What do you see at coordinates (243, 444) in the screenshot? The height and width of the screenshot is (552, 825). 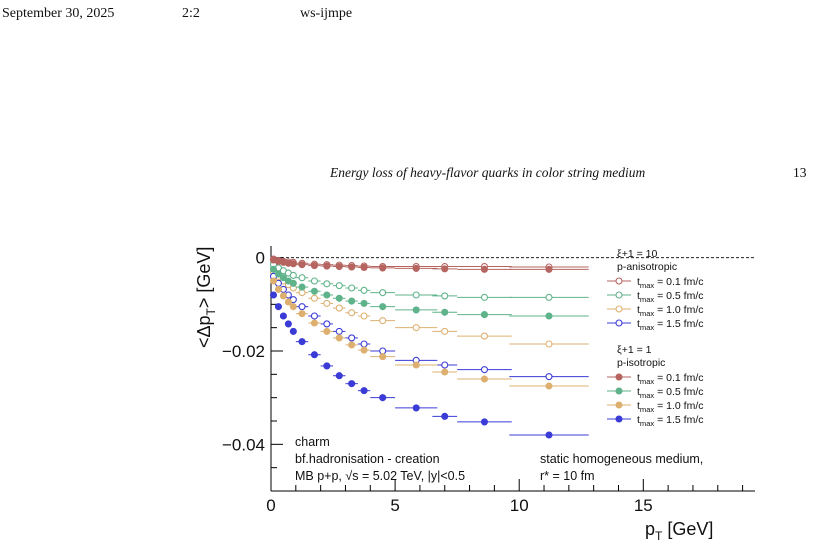 I see `y-tick-label: −0.04` at bounding box center [243, 444].